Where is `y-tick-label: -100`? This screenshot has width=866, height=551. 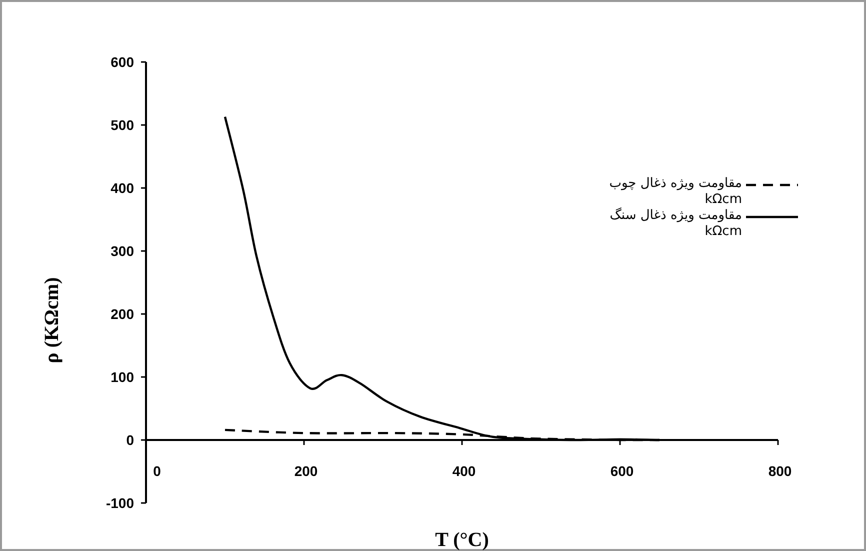 y-tick-label: -100 is located at coordinates (120, 503).